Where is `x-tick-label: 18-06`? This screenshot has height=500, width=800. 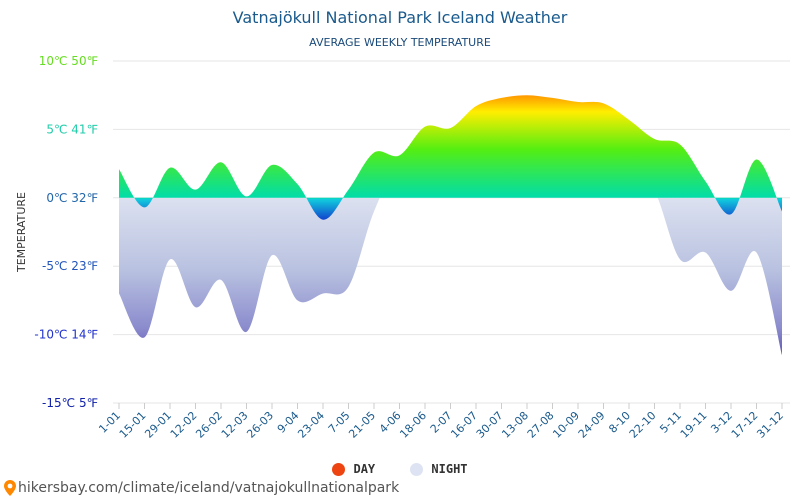
x-tick-label: 18-06 is located at coordinates (413, 425).